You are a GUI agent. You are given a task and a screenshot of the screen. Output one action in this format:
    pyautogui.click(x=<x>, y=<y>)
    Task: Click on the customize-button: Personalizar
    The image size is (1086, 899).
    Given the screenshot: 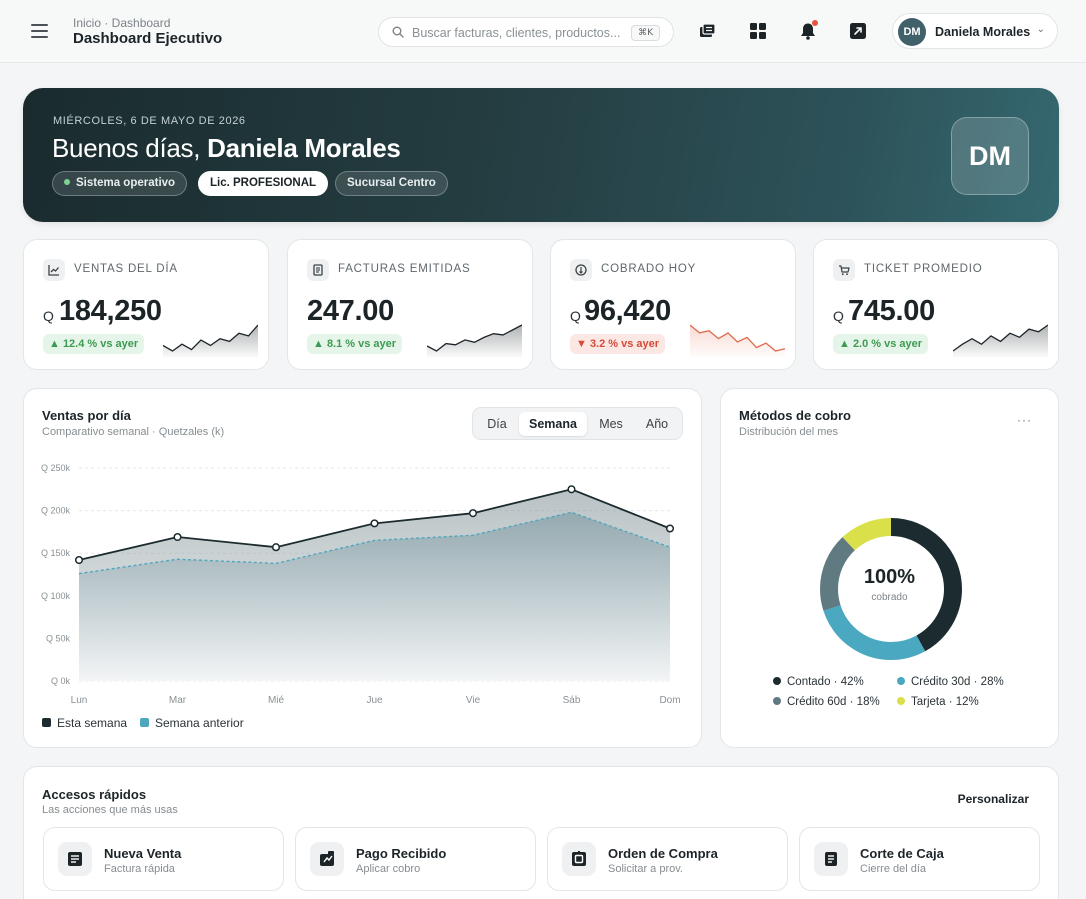 What is the action you would take?
    pyautogui.click(x=993, y=799)
    